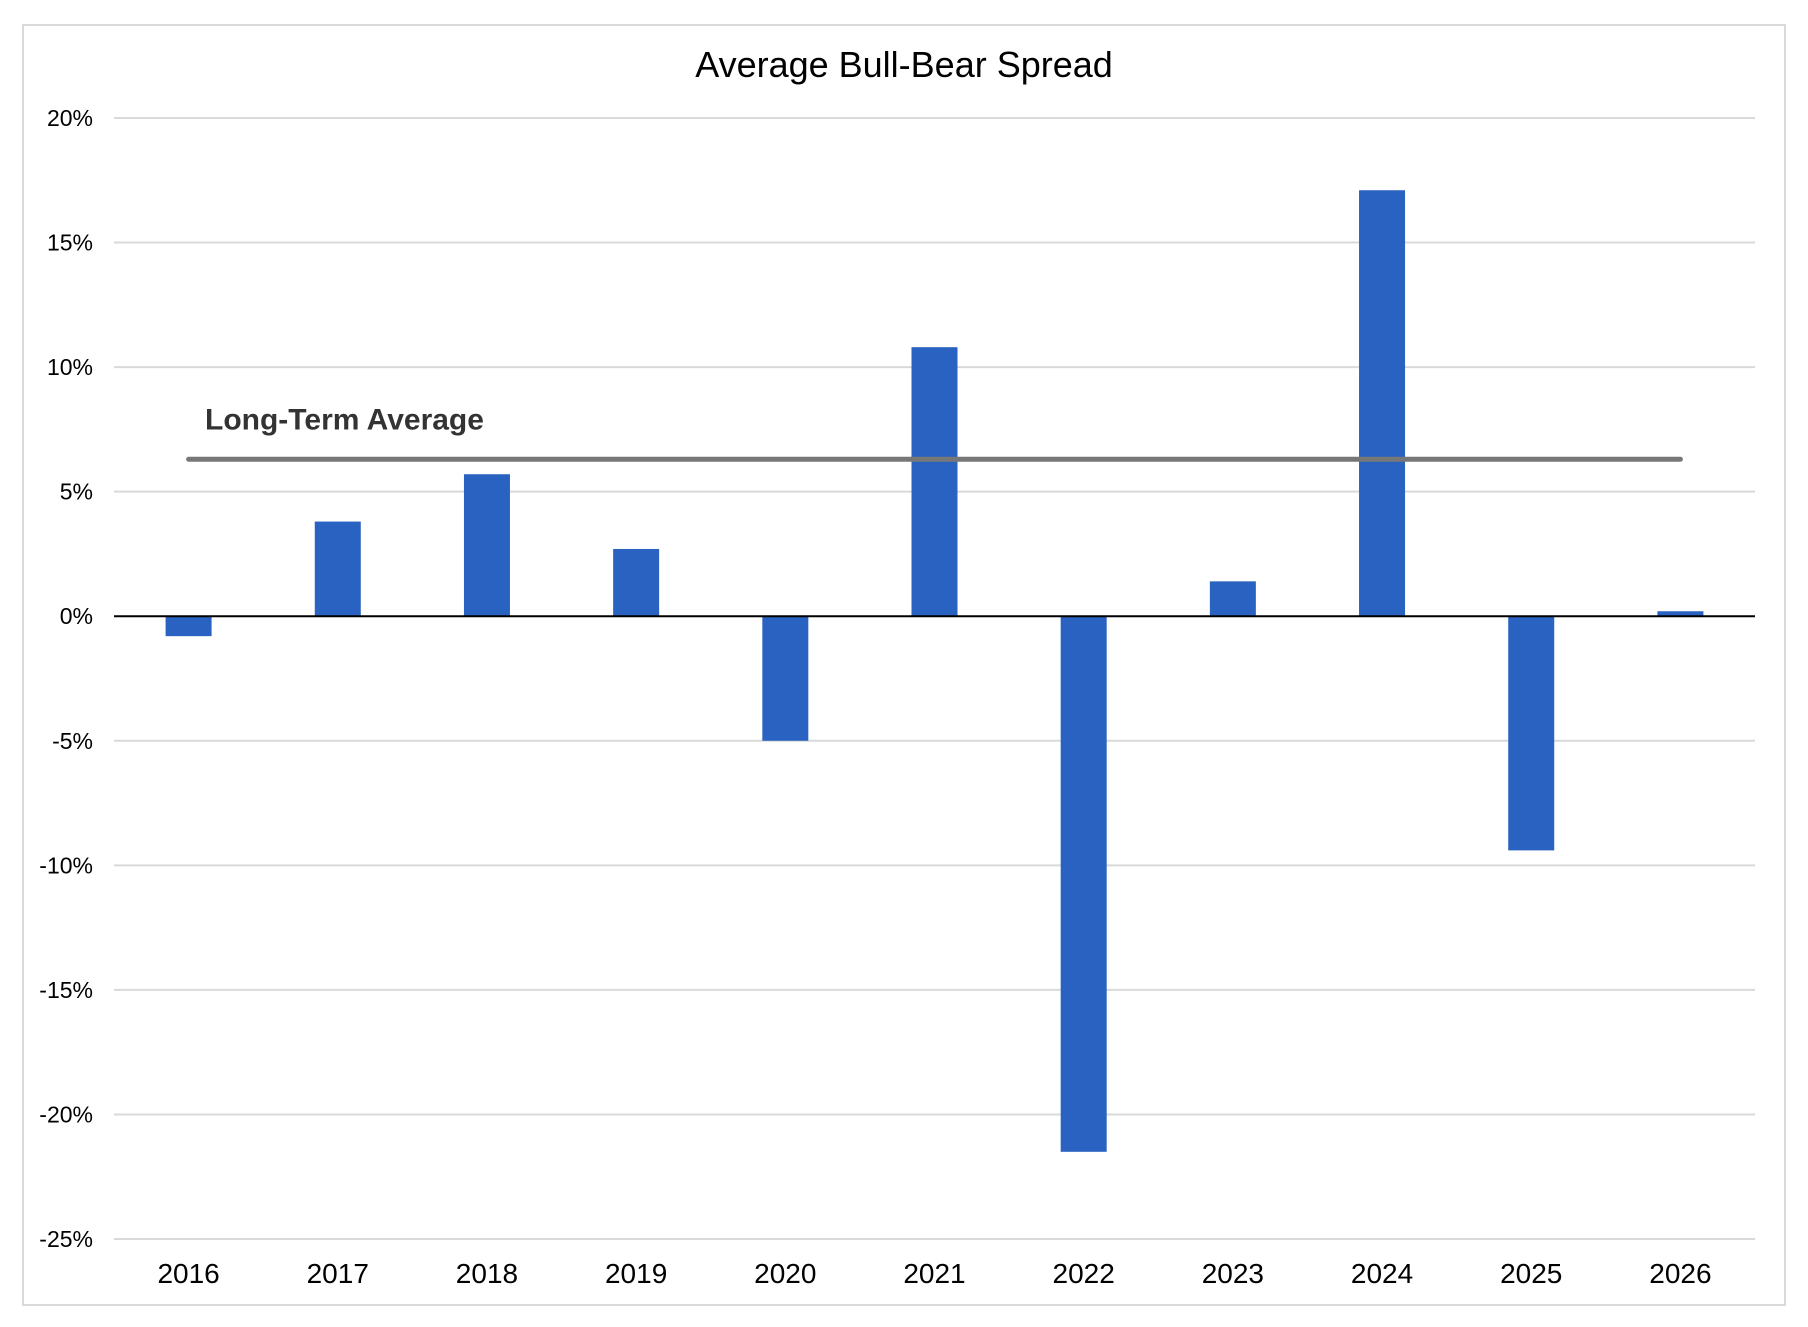  I want to click on bar-2016, so click(188, 626).